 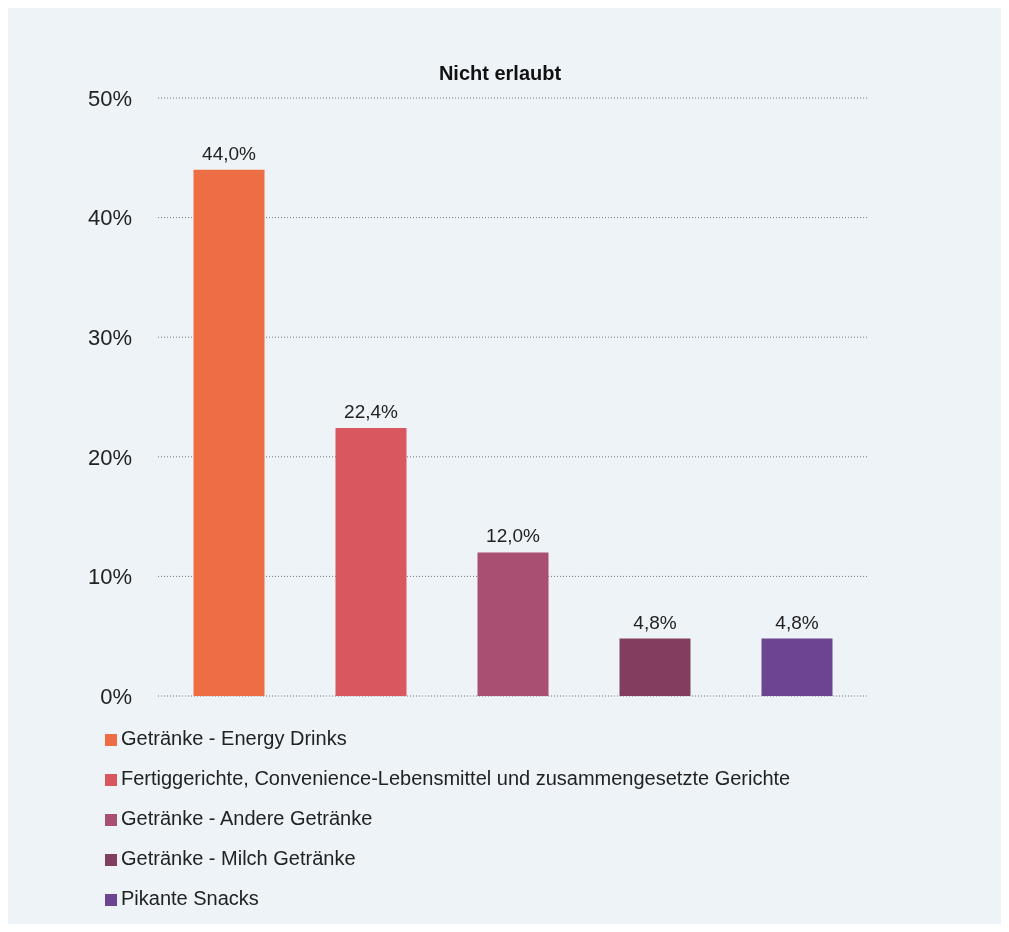 I want to click on data-label: 44,0%, so click(x=229, y=153).